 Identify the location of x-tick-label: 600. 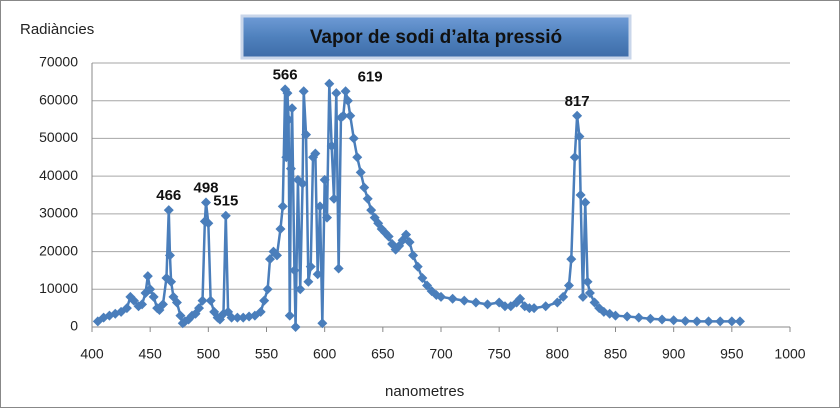
(325, 354).